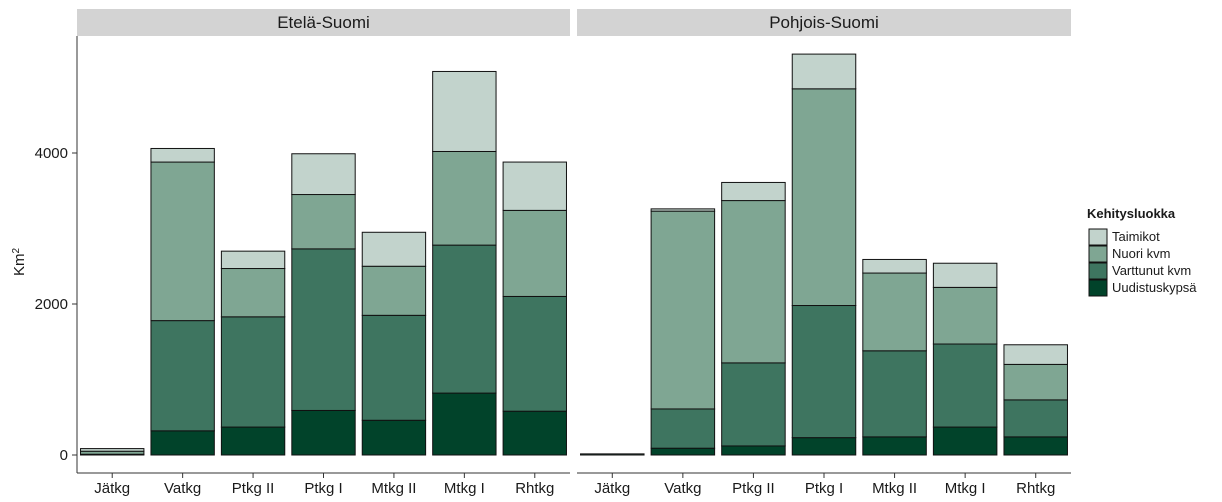  I want to click on legend-swatch-varttunut-kvm, so click(1098, 271).